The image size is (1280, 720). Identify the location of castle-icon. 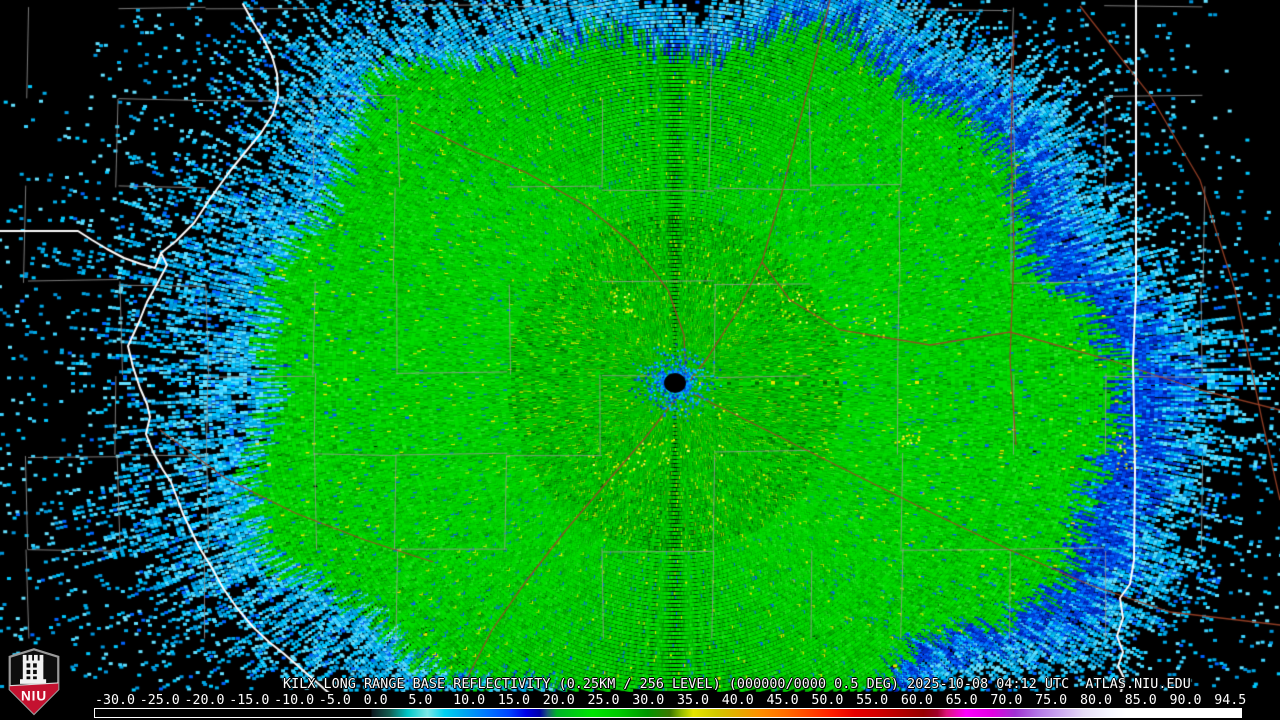
(33, 669).